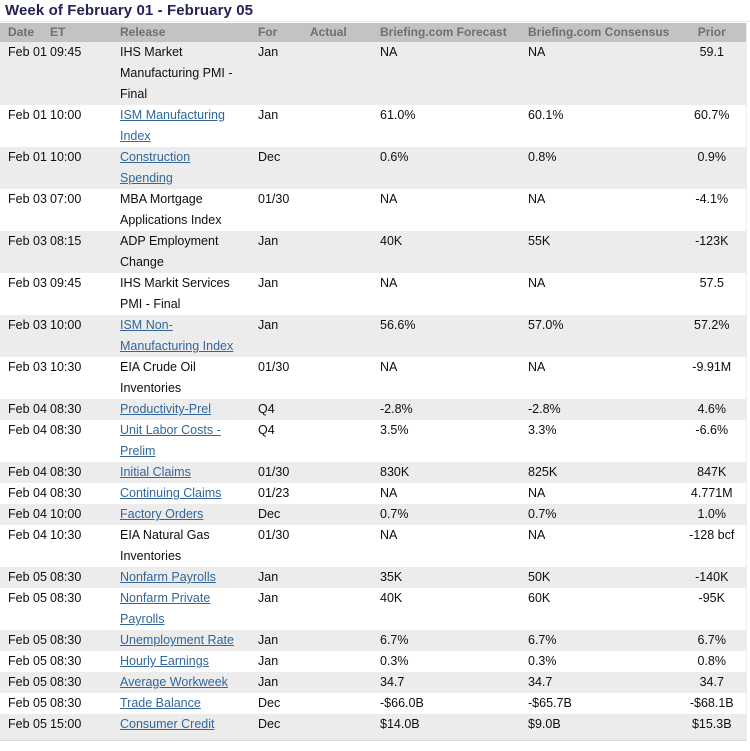 The image size is (750, 751). I want to click on cell-prior: 59.1, so click(712, 73).